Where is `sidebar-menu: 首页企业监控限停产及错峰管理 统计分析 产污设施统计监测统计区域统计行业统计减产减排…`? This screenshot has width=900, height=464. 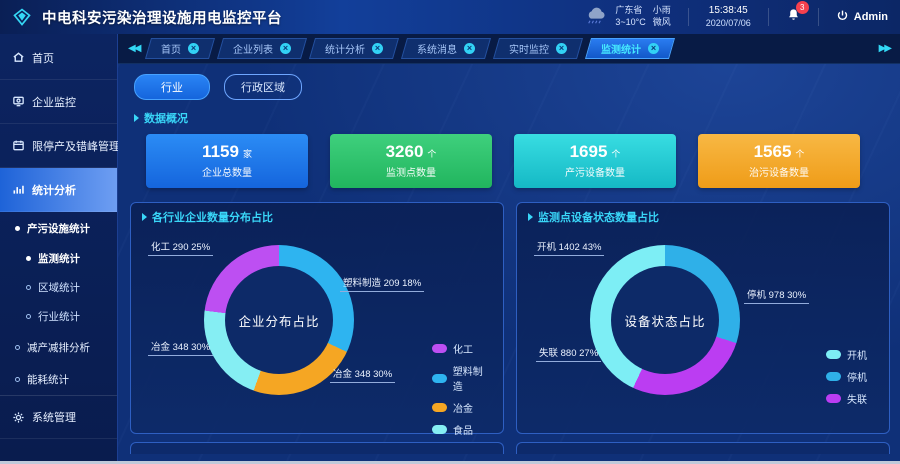 sidebar-menu: 首页企业监控限停产及错峰管理 统计分析 产污设施统计监测统计区域统计行业统计减产减排… is located at coordinates (60, 237).